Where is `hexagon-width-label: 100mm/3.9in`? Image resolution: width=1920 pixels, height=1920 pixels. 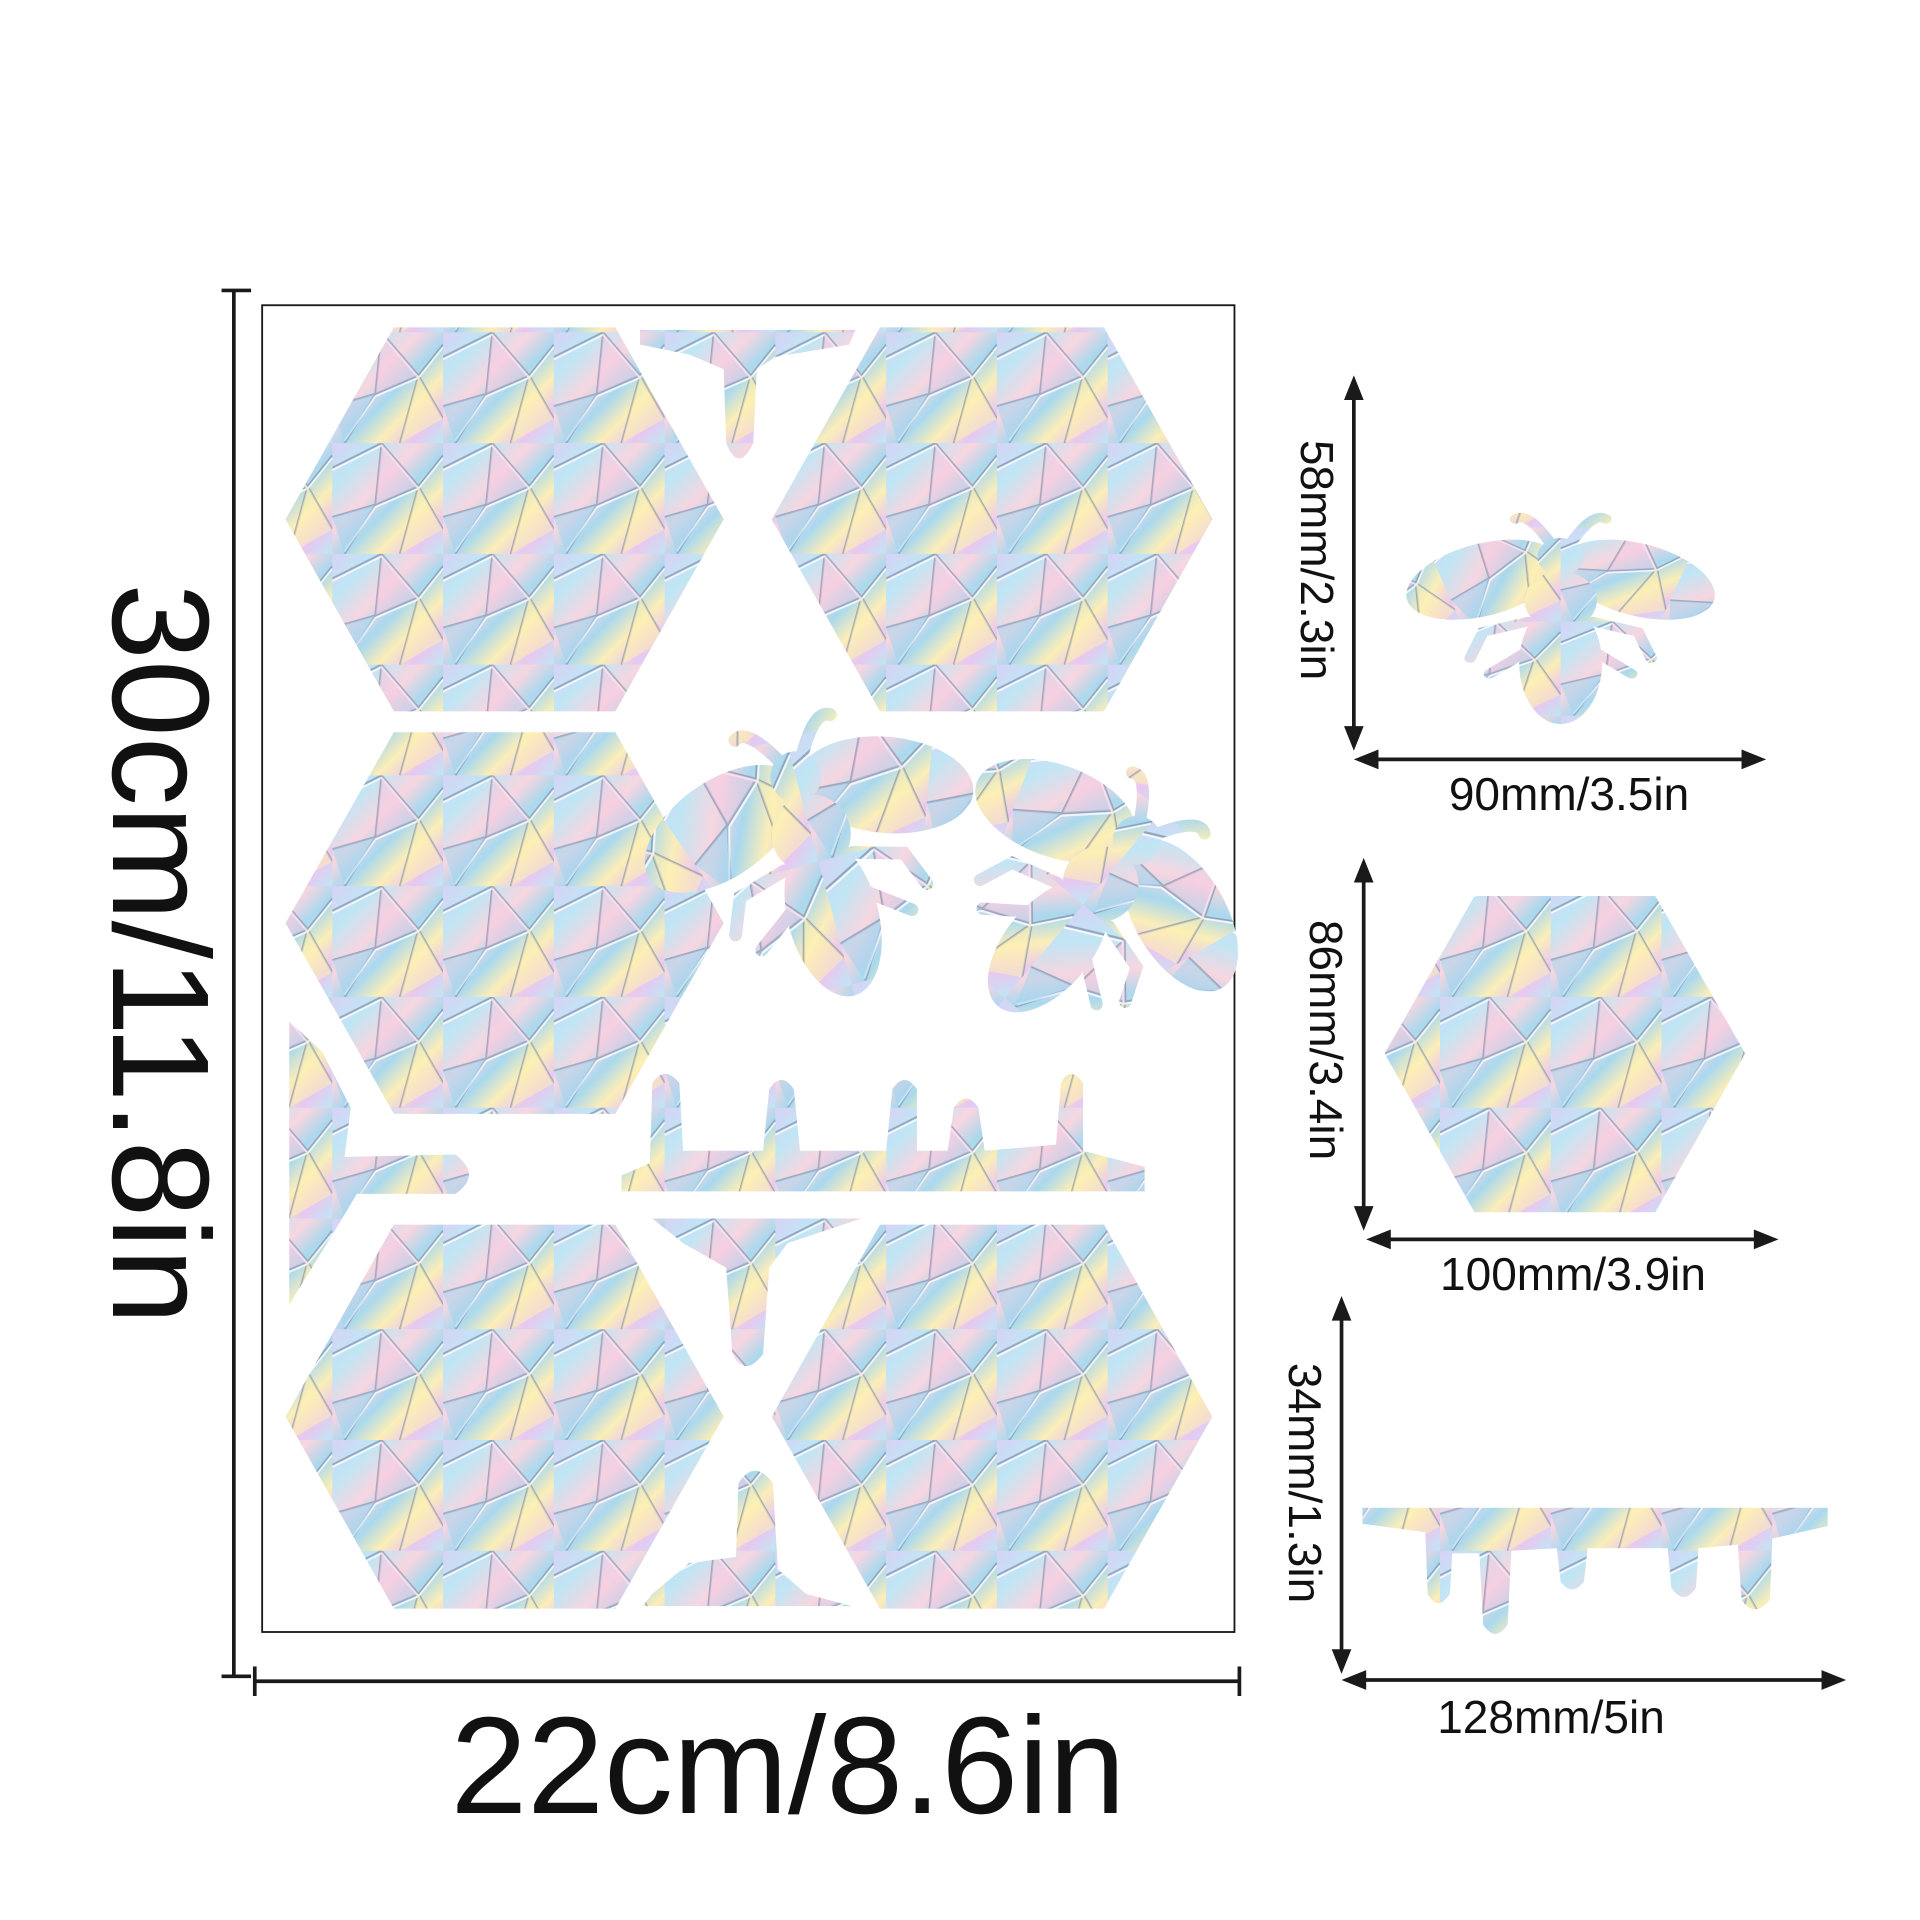
hexagon-width-label: 100mm/3.9in is located at coordinates (1573, 1274).